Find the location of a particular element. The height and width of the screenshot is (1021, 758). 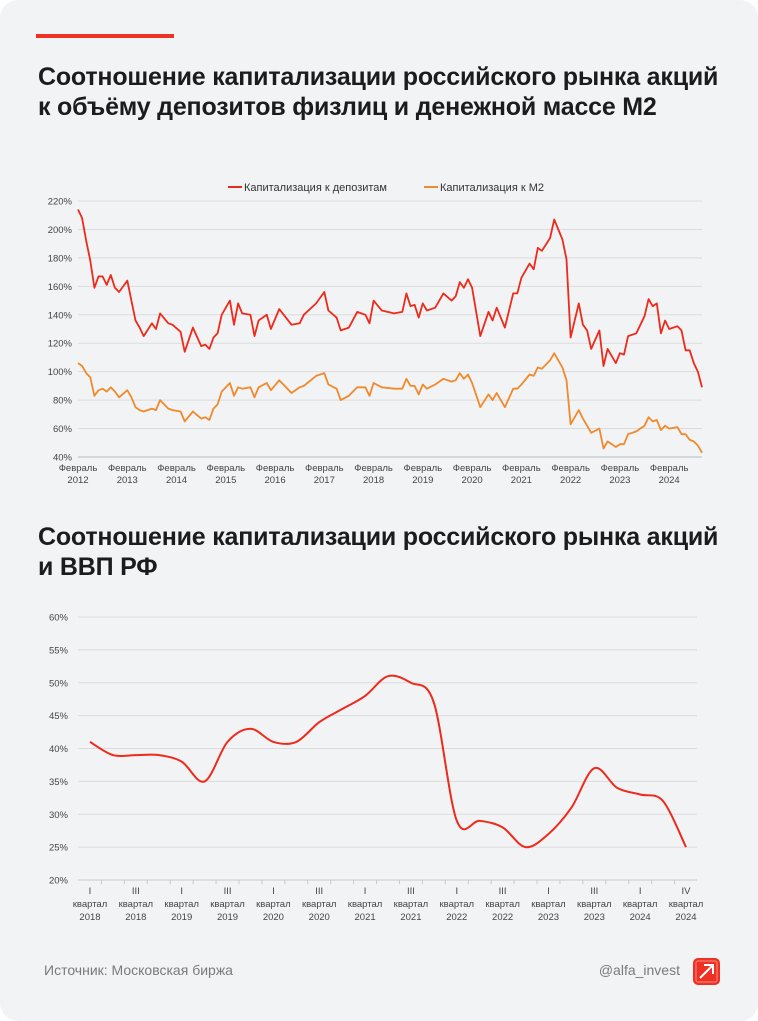

y-tick-label: 50% is located at coordinates (59, 683).